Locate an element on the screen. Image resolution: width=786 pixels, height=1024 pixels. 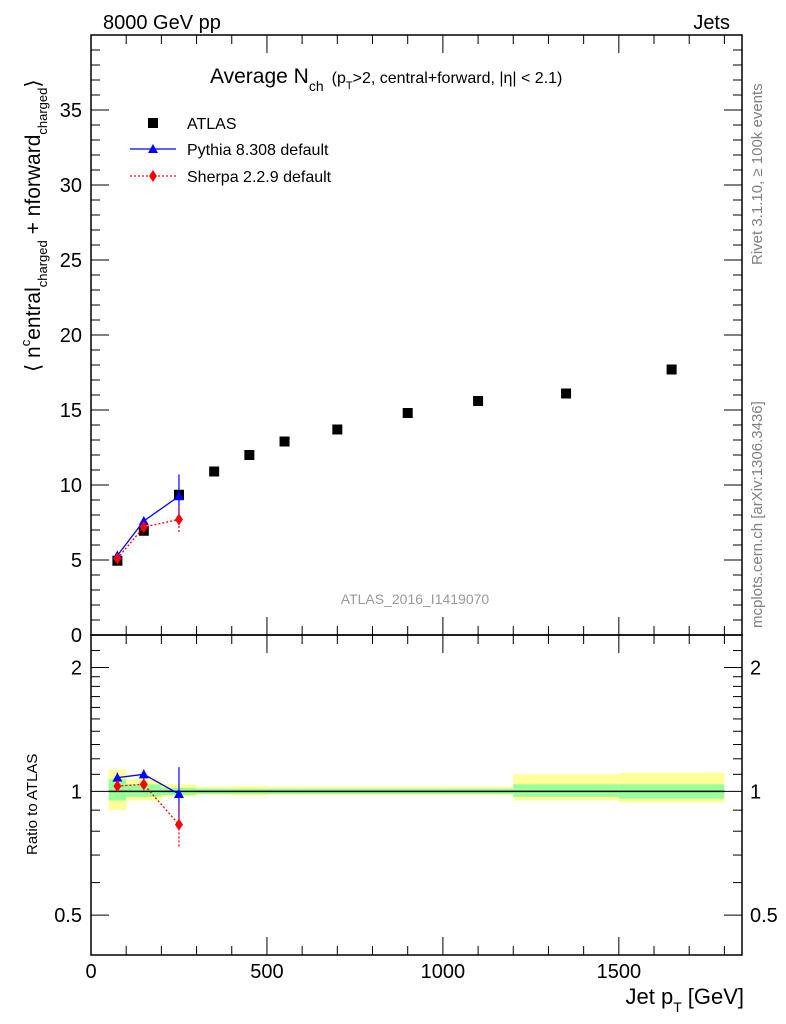
y-tick-label: 25 is located at coordinates (71, 261).